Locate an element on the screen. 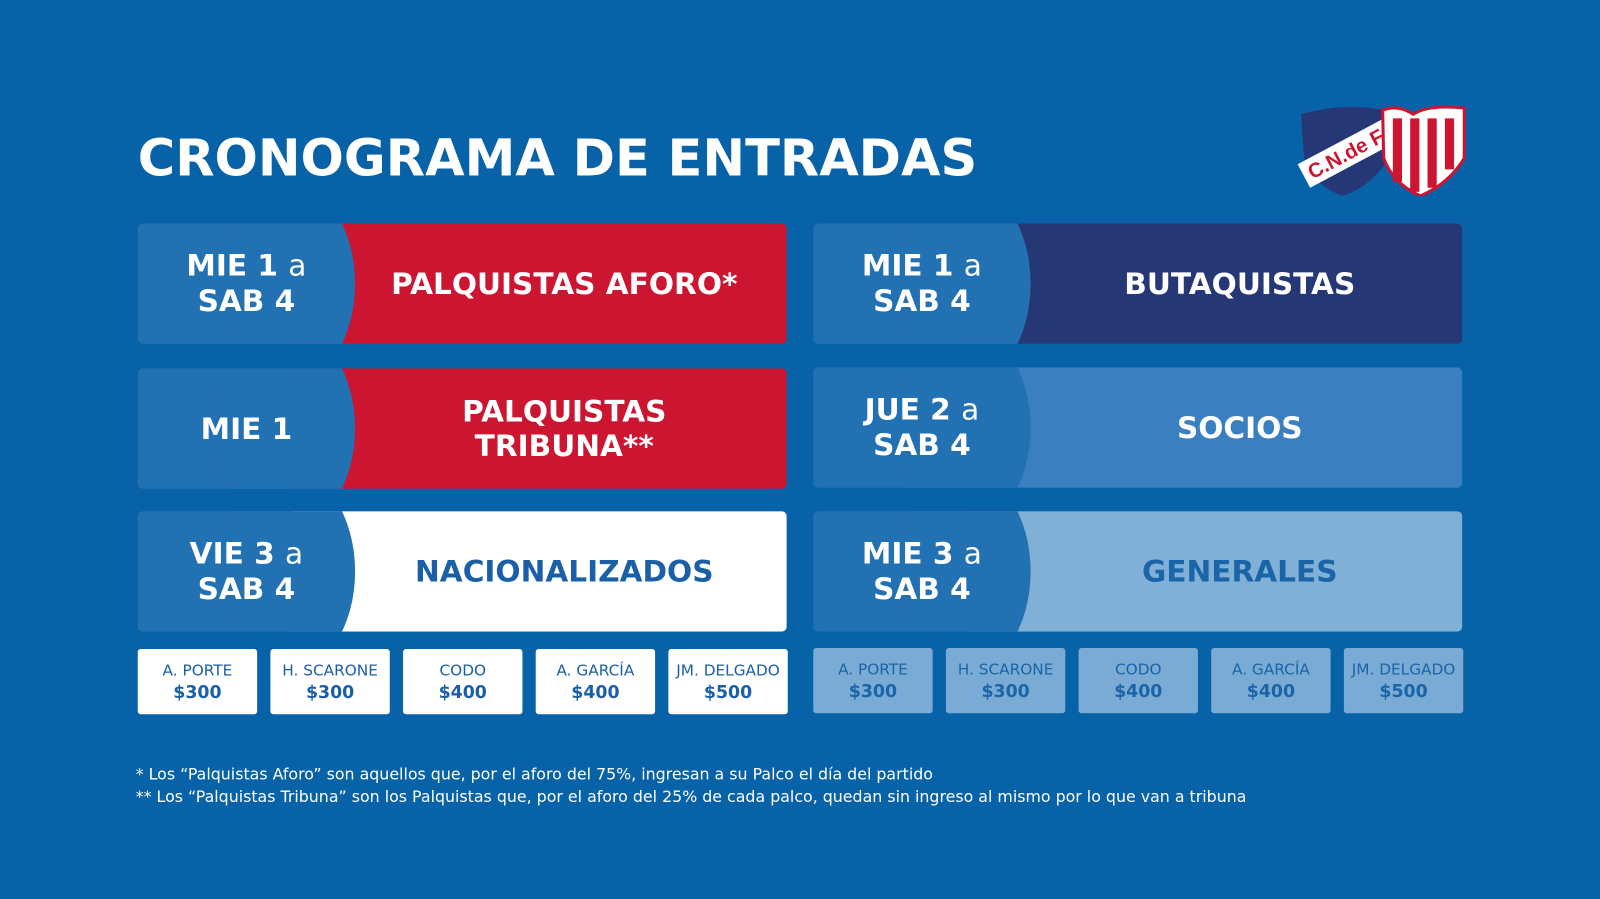  category-label: PALQUISTAS TRIBUNA** is located at coordinates (538, 428).